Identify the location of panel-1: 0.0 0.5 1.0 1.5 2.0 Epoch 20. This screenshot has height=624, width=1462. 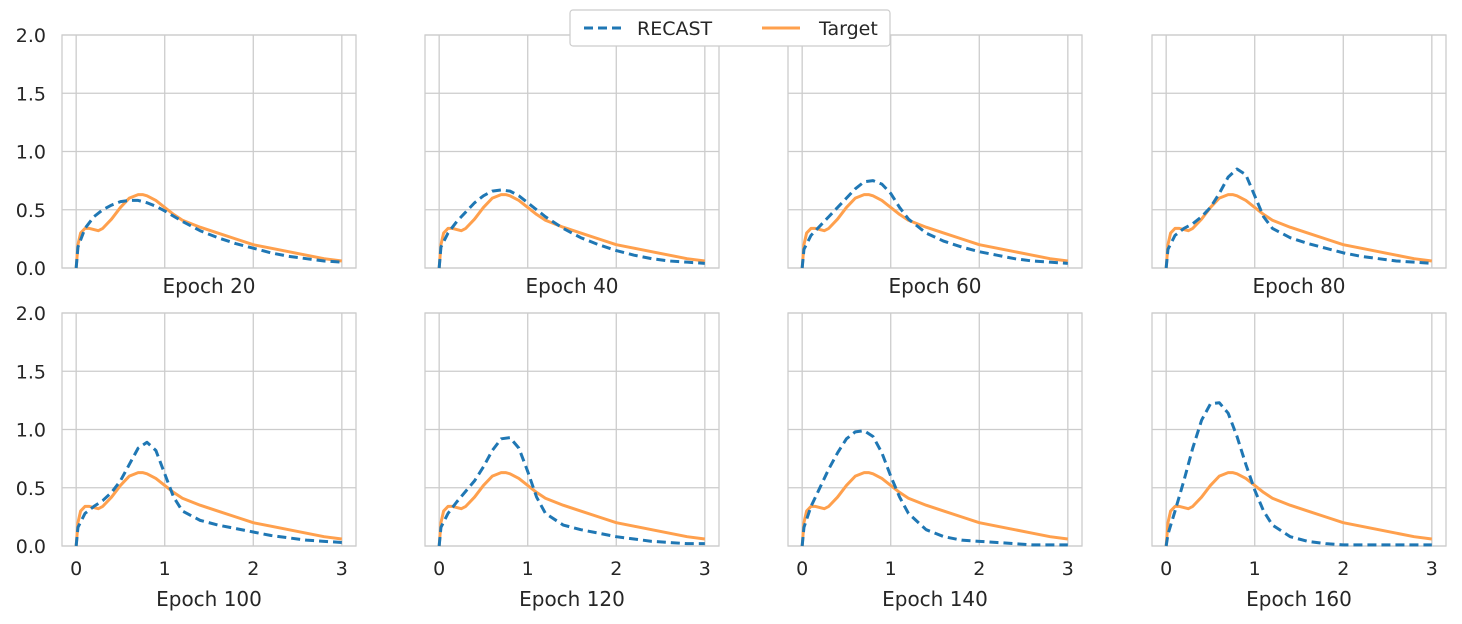
(186, 161).